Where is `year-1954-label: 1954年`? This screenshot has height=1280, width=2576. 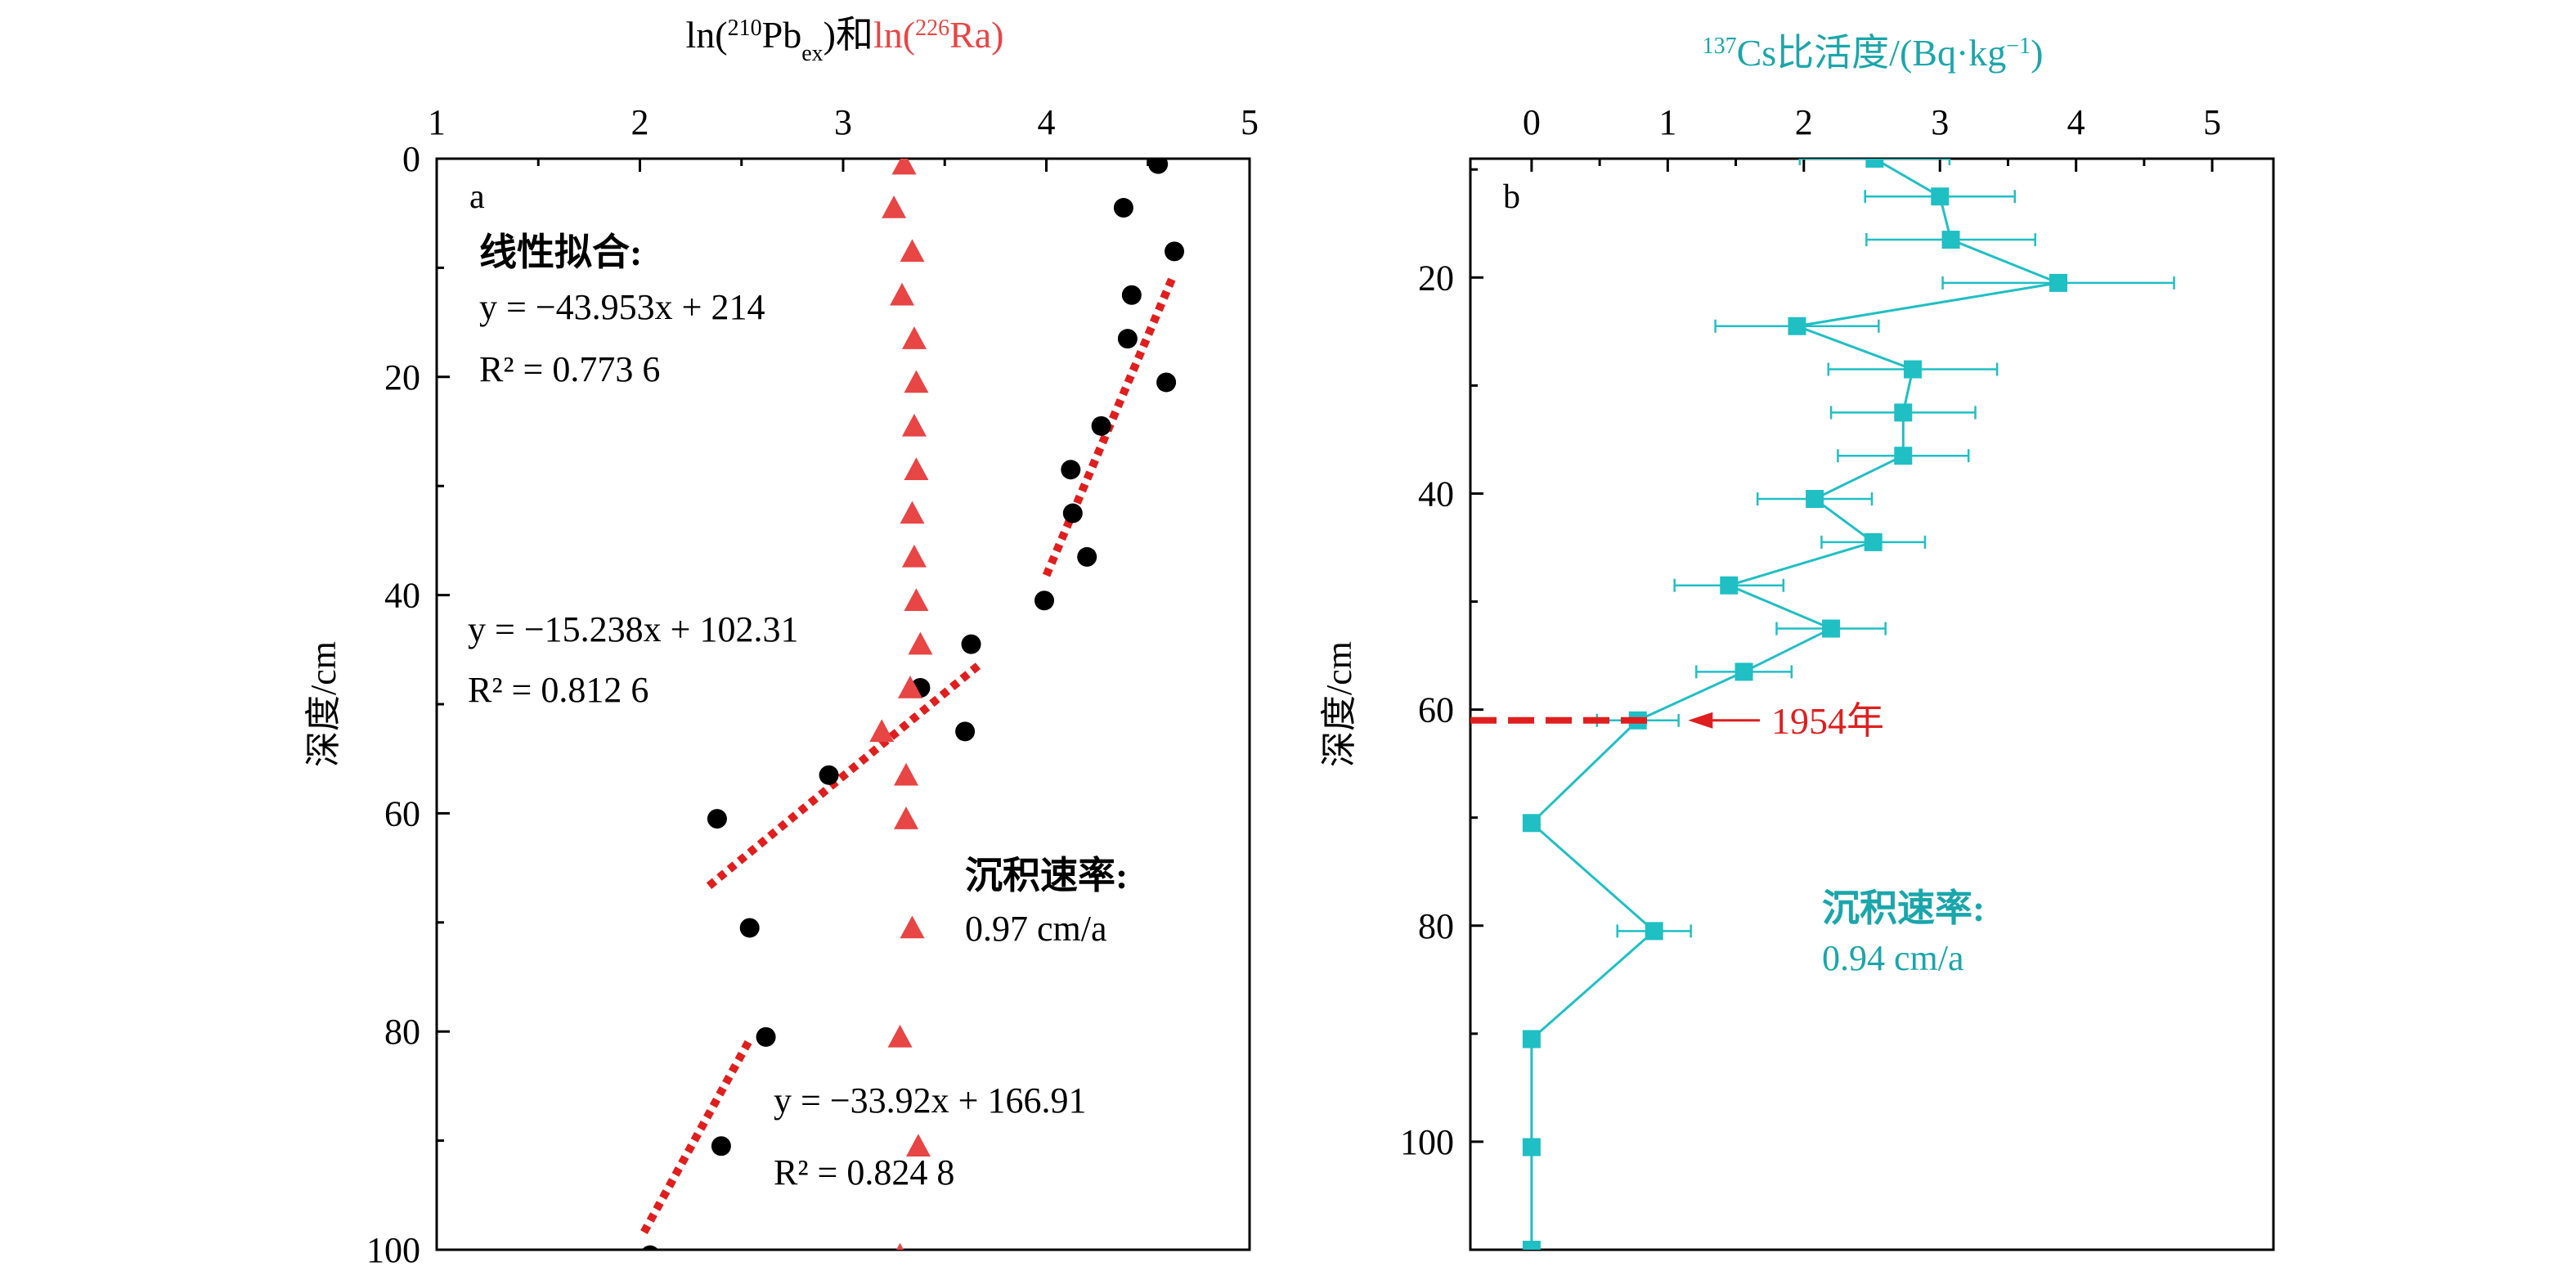 year-1954-label: 1954年 is located at coordinates (1828, 721).